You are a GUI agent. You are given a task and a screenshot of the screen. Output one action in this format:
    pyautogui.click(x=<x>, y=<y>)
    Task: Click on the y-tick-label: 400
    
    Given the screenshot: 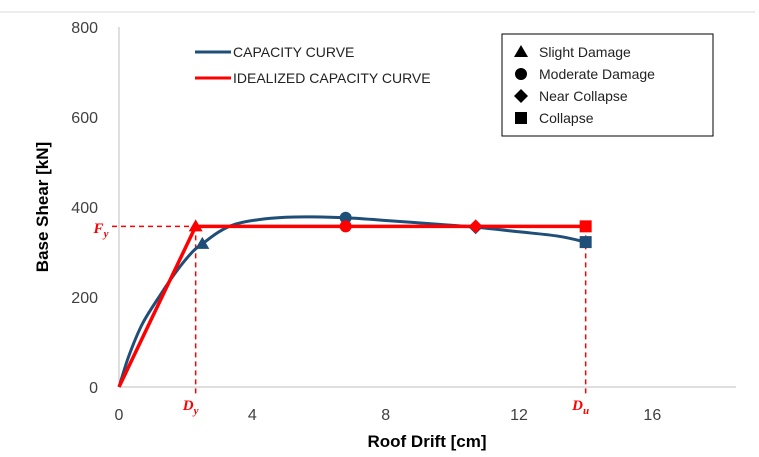 What is the action you would take?
    pyautogui.click(x=84, y=208)
    